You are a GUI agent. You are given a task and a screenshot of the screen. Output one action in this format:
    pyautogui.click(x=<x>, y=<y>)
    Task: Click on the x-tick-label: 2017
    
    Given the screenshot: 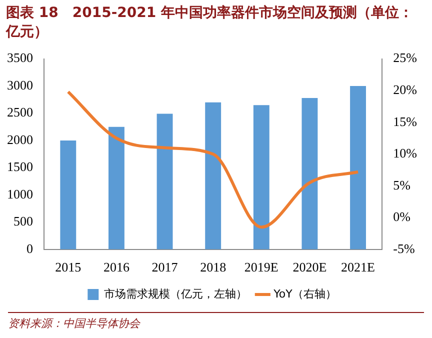 What is the action you would take?
    pyautogui.click(x=165, y=267)
    